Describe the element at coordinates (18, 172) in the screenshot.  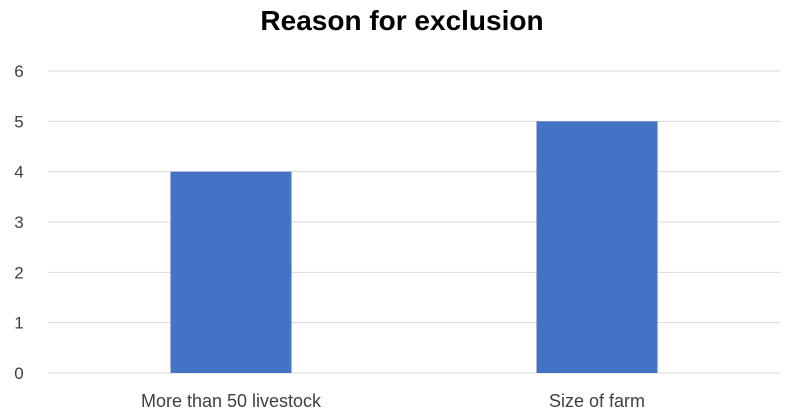
I see `y-tick-label: 4` at that location.